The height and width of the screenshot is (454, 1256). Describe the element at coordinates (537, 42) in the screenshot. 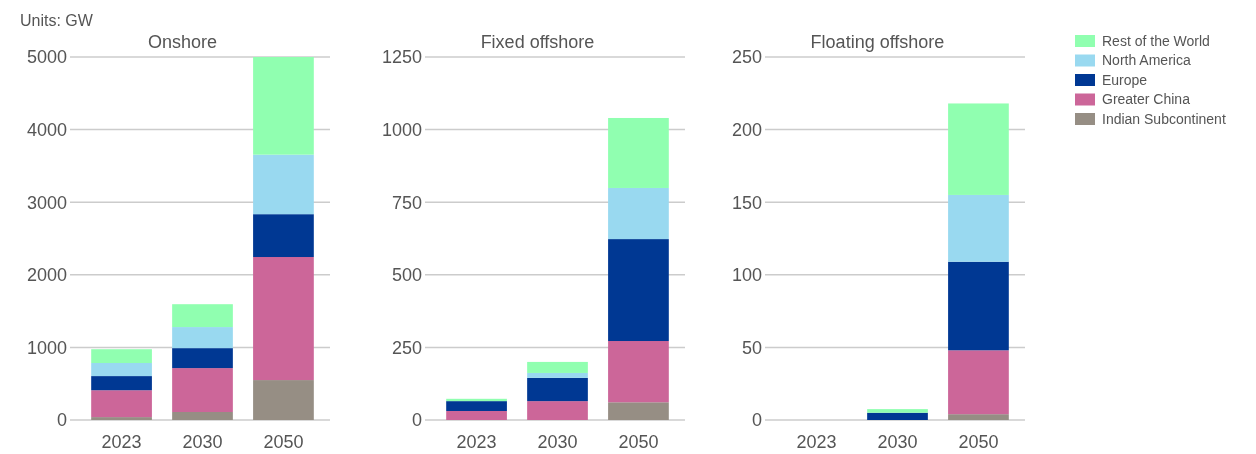

I see `chart-title: Fixed offshore` at that location.